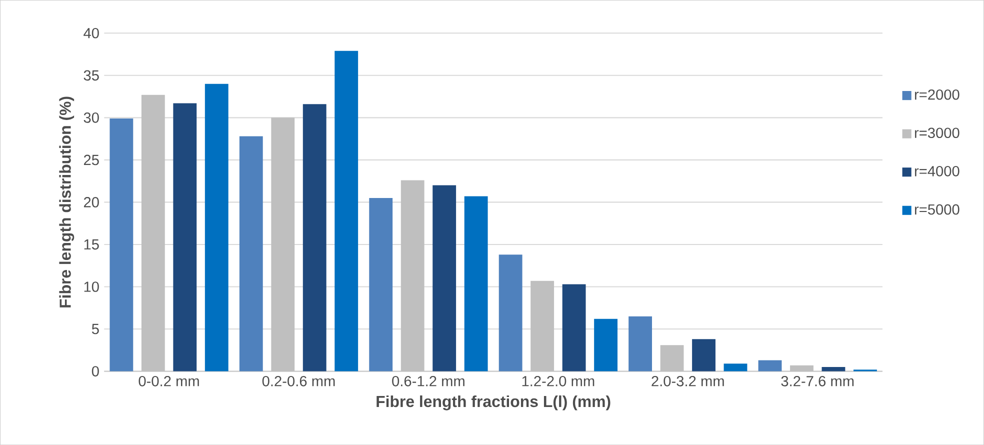 The width and height of the screenshot is (984, 445). I want to click on legend-label: r=3000, so click(937, 133).